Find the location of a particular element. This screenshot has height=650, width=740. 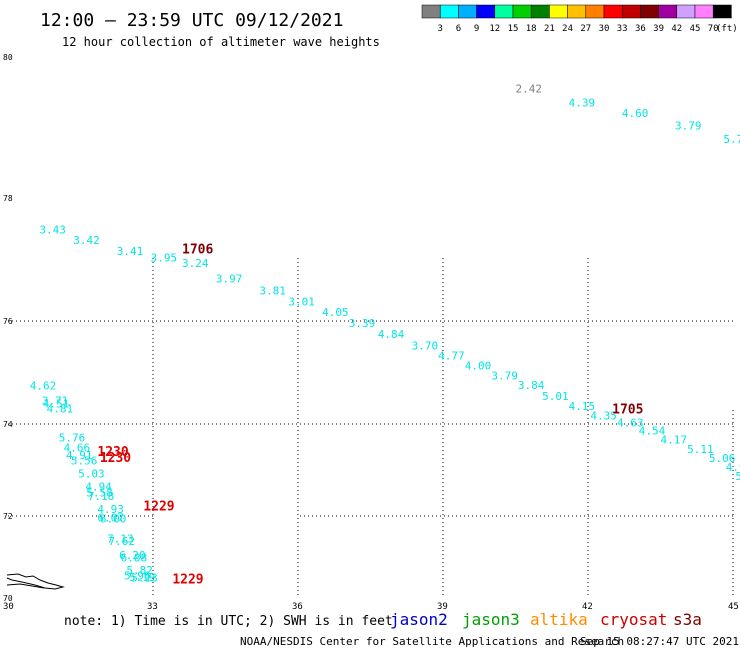

color-scale-label: 3 is located at coordinates (439, 29).